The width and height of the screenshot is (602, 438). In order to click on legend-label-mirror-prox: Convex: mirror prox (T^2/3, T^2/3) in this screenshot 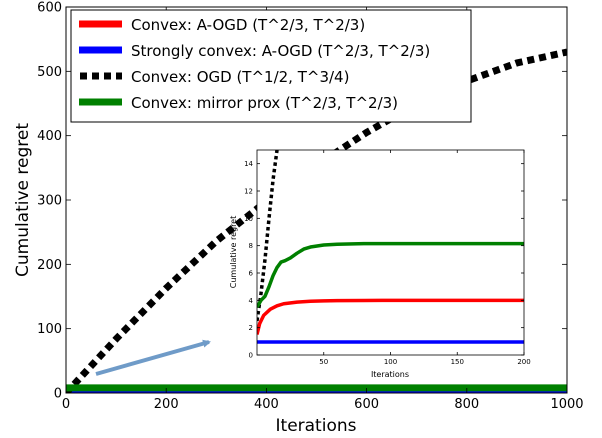, I will do `click(264, 103)`.